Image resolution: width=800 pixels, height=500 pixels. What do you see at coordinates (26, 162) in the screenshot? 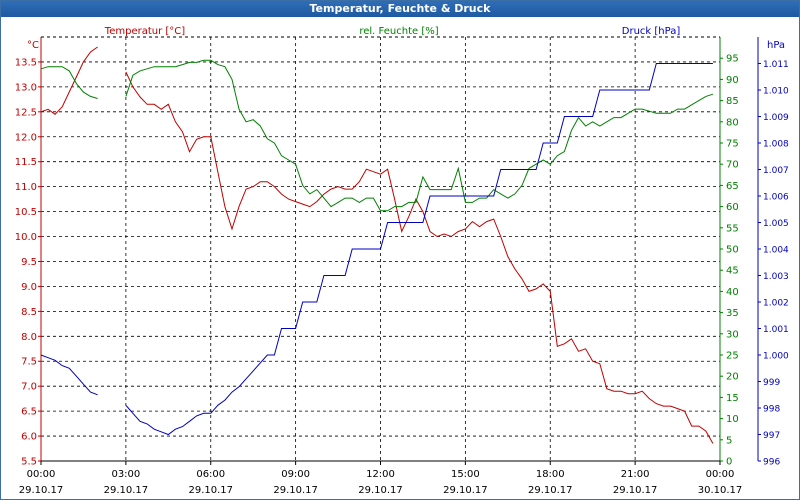
I see `temperature-tick-label: 11.5` at bounding box center [26, 162].